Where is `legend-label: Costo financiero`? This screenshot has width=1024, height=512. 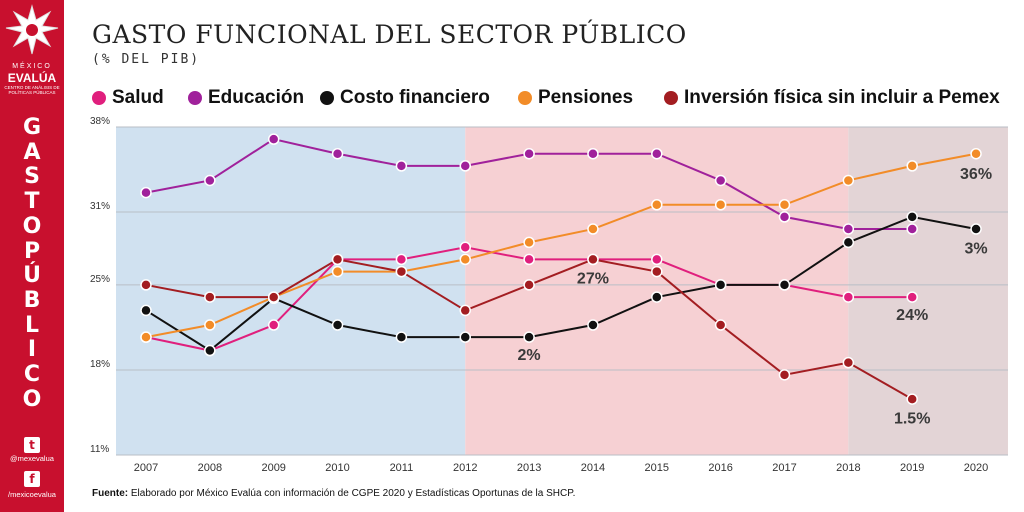
legend-label: Costo financiero is located at coordinates (415, 97).